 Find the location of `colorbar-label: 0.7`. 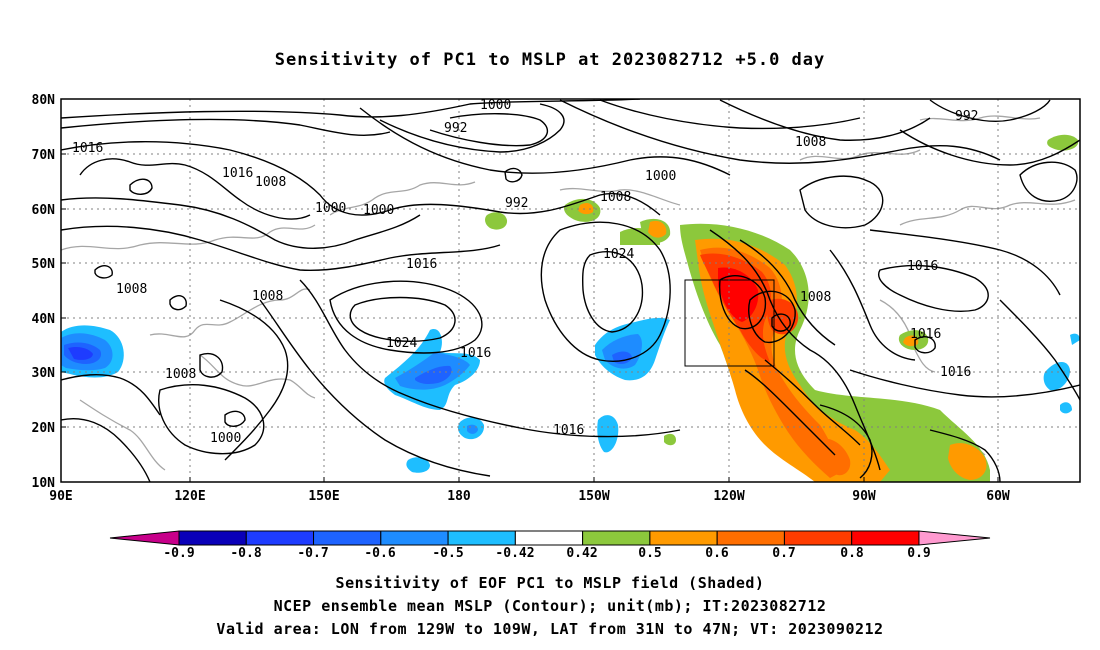

colorbar-label: 0.7 is located at coordinates (783, 553).